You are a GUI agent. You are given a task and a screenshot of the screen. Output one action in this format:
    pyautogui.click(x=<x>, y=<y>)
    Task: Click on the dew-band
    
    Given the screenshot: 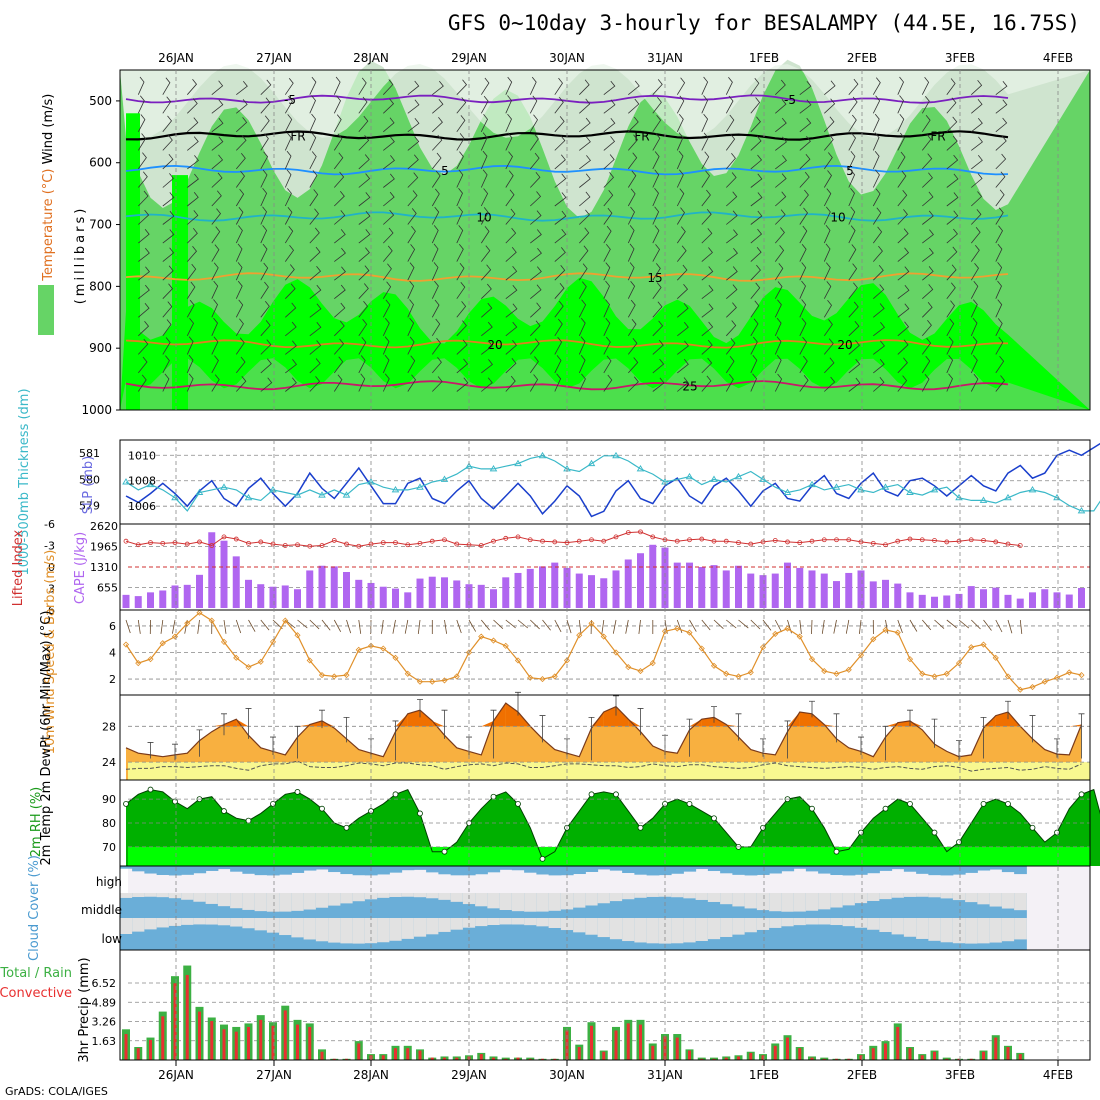 What is the action you would take?
    pyautogui.click(x=609, y=771)
    